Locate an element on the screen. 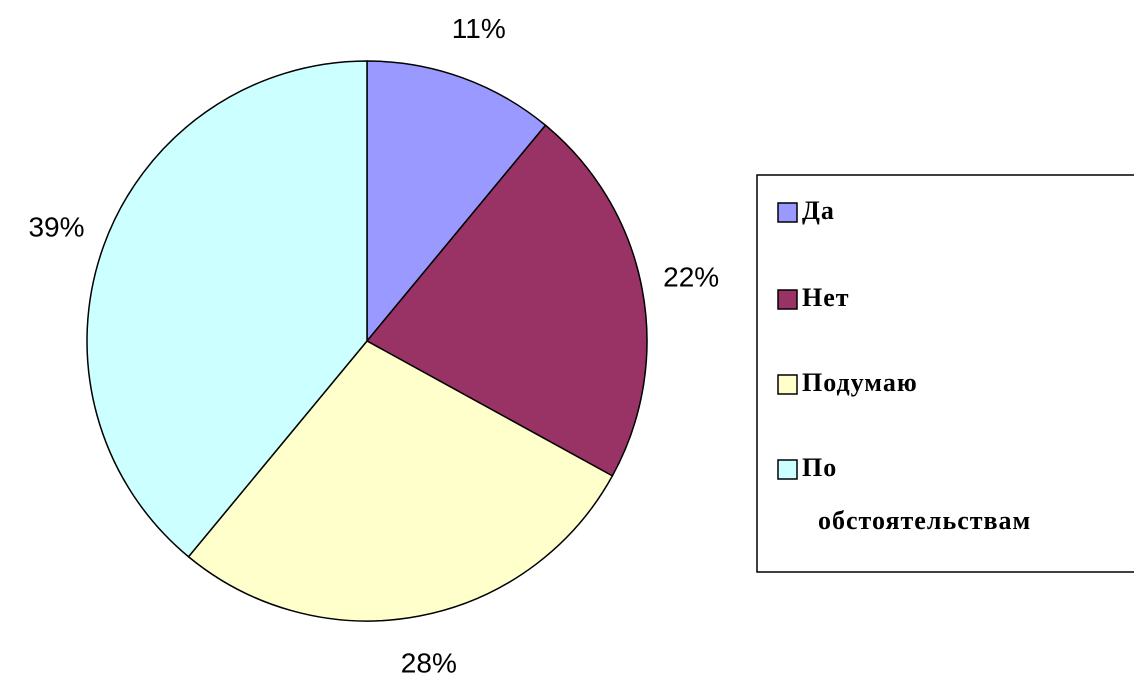 This screenshot has width=1134, height=675. legend-label: Нет is located at coordinates (826, 297).